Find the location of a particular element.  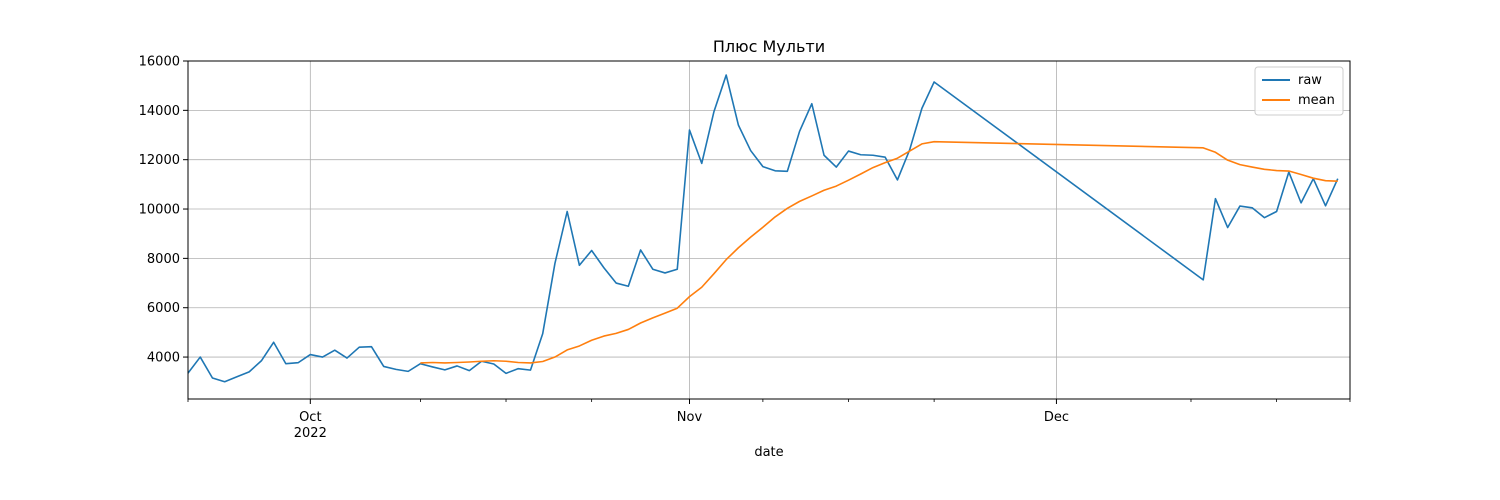

x-tick-sublabel: 2022 is located at coordinates (310, 433).